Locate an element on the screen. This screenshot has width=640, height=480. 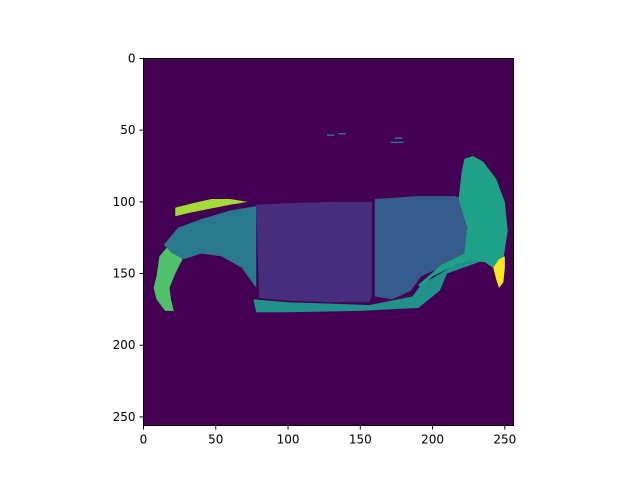
y-axis: 0 50 100 150 200 250 is located at coordinates (128, 238).